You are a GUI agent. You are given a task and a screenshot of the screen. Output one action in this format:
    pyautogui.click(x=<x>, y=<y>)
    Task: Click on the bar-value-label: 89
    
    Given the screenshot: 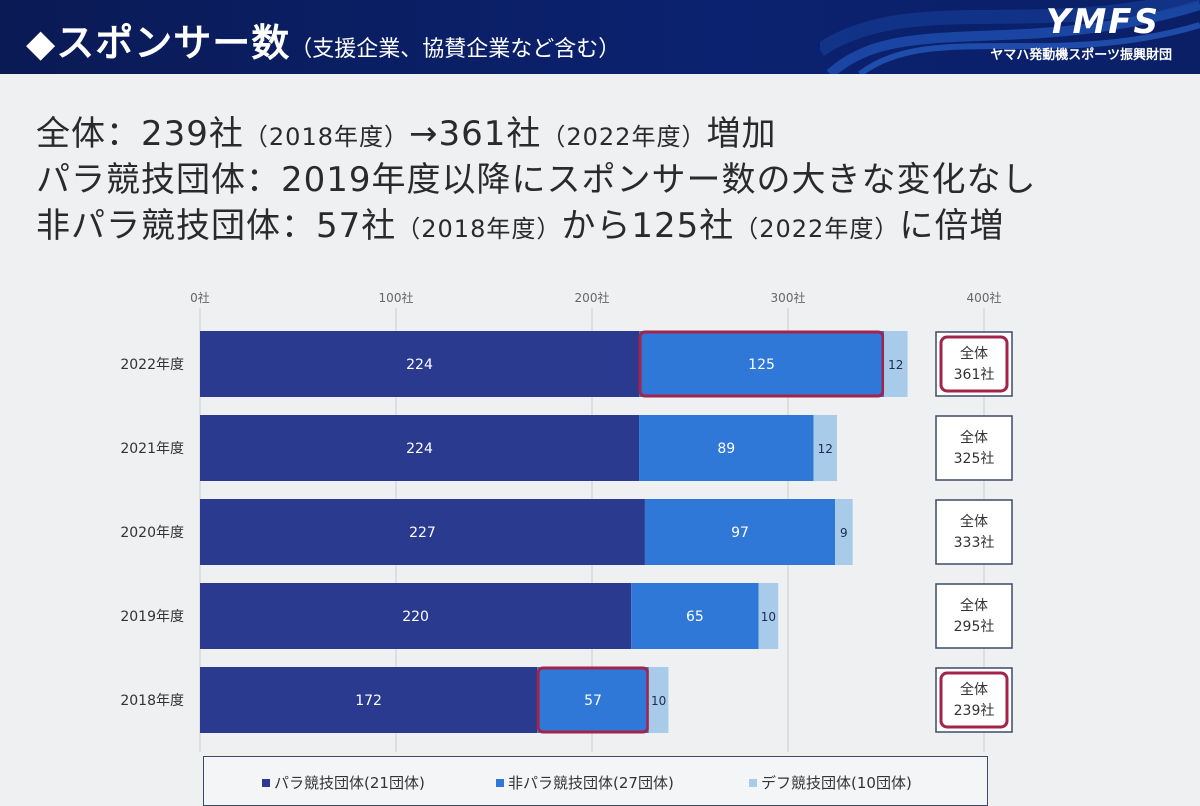 What is the action you would take?
    pyautogui.click(x=726, y=449)
    